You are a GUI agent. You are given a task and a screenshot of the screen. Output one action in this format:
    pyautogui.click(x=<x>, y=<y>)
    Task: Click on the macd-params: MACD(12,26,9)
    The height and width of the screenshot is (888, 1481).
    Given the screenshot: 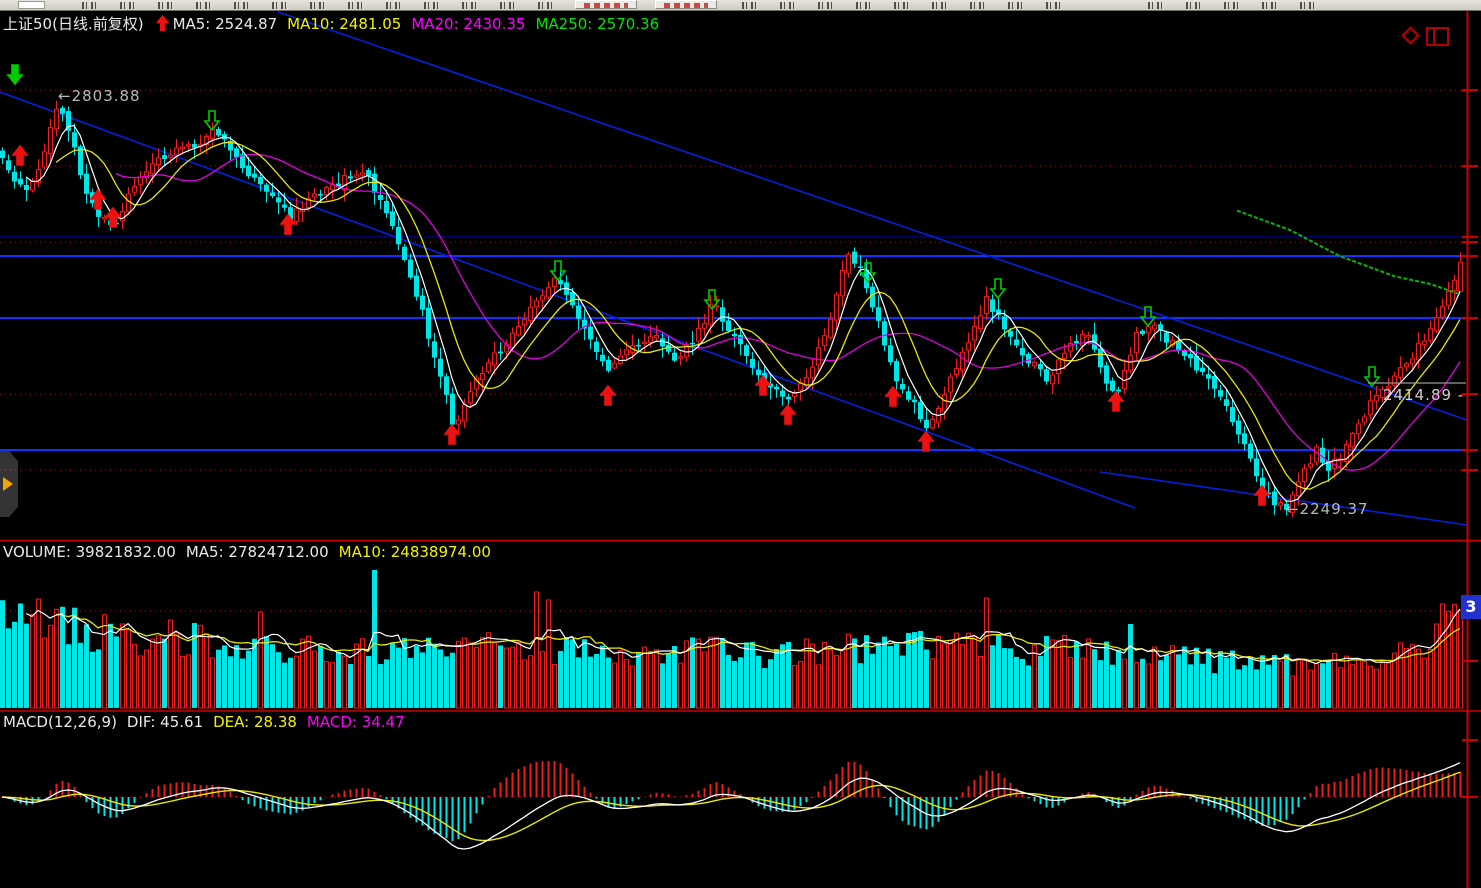 What is the action you would take?
    pyautogui.click(x=60, y=722)
    